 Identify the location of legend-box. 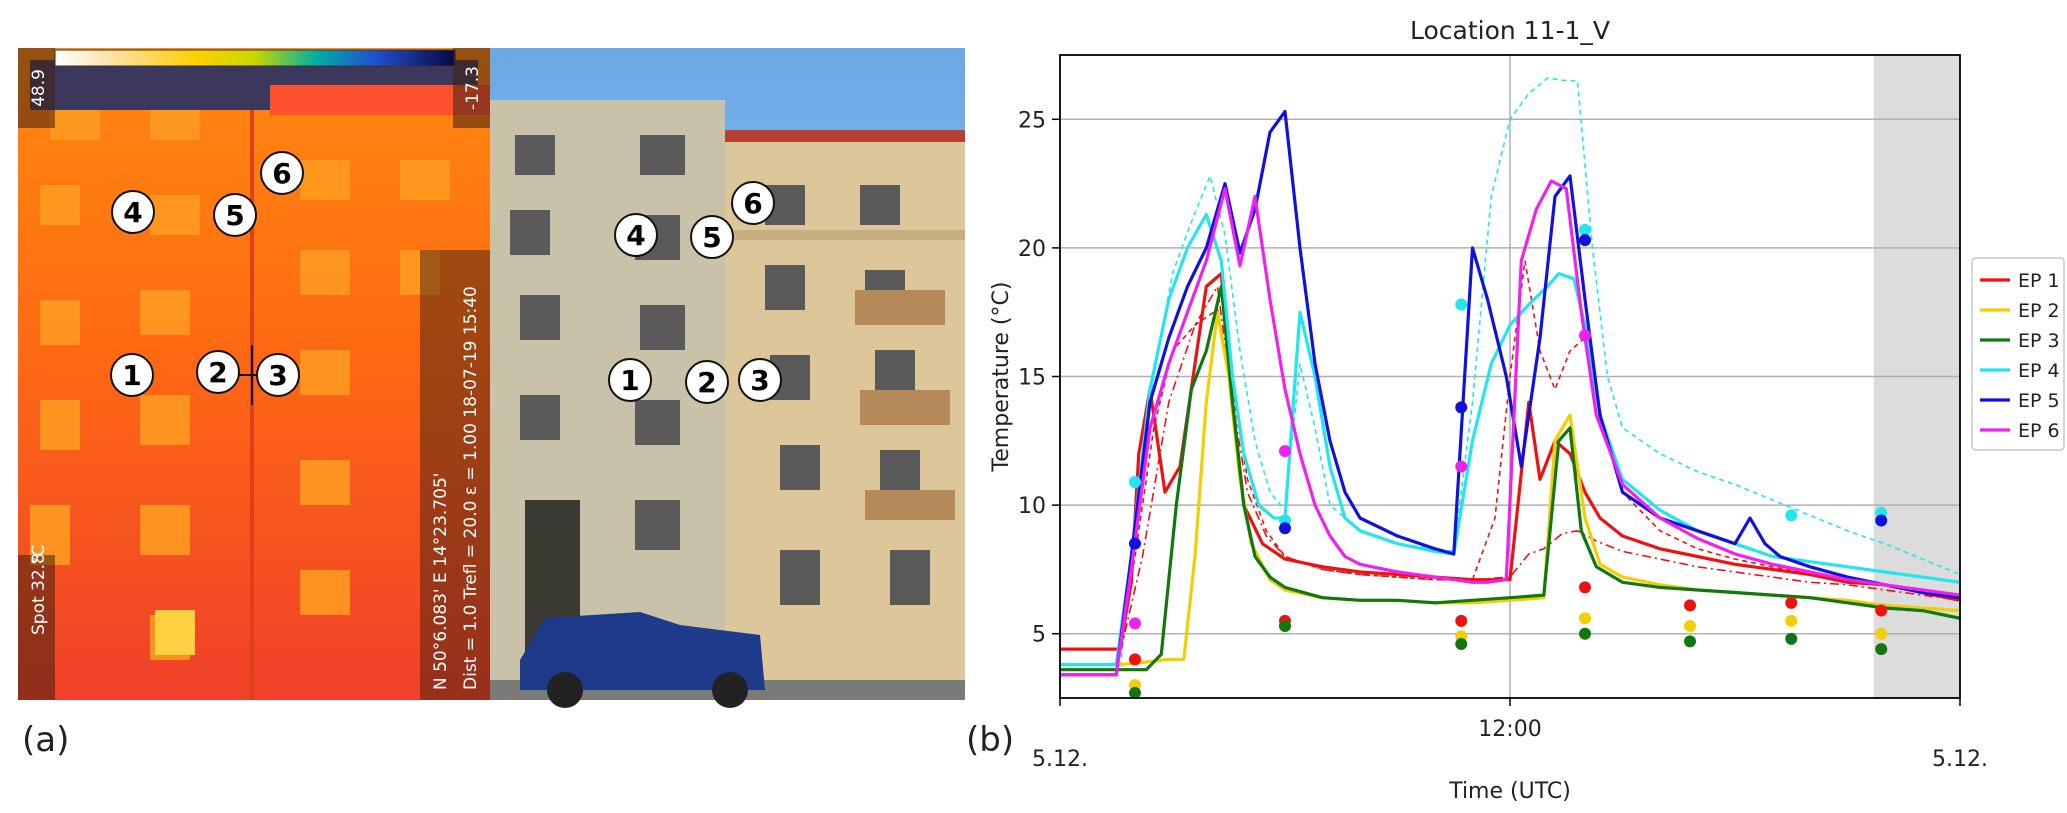
(2018, 354).